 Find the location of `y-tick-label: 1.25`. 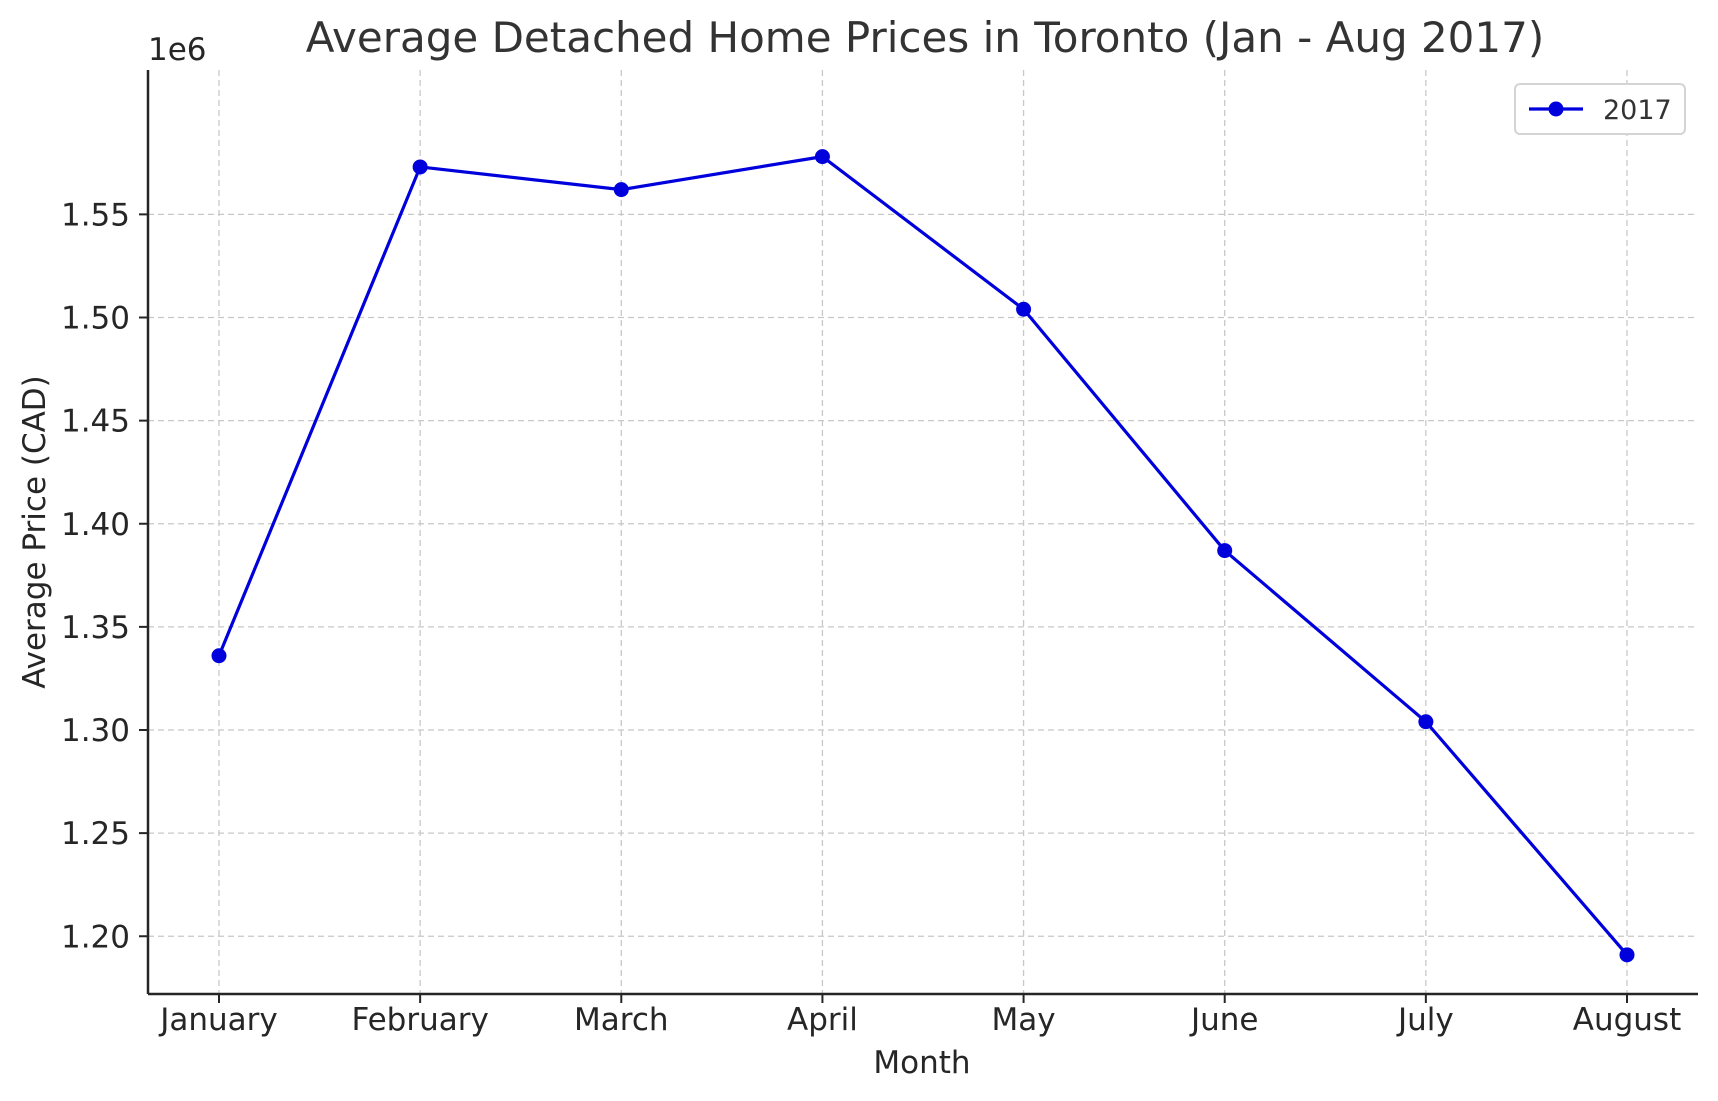

y-tick-label: 1.25 is located at coordinates (95, 834).